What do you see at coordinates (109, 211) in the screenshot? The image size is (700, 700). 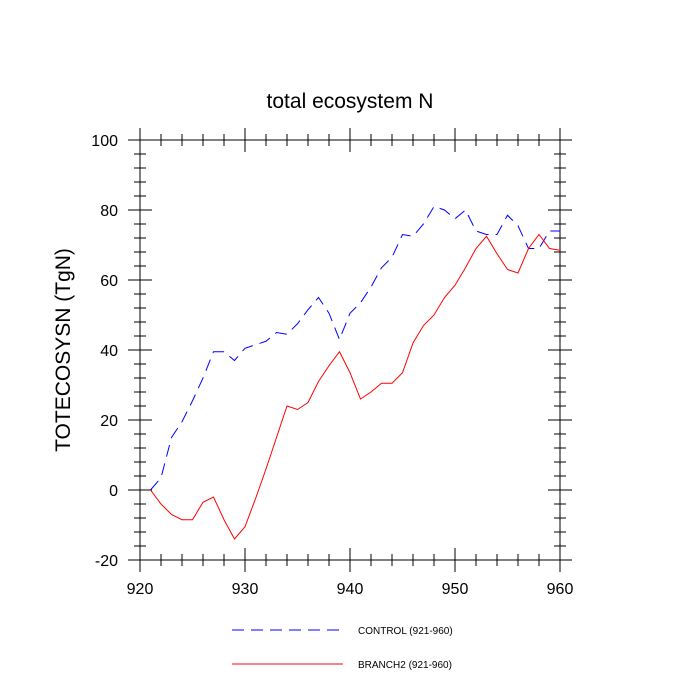 I see `y-tick-label: 80` at bounding box center [109, 211].